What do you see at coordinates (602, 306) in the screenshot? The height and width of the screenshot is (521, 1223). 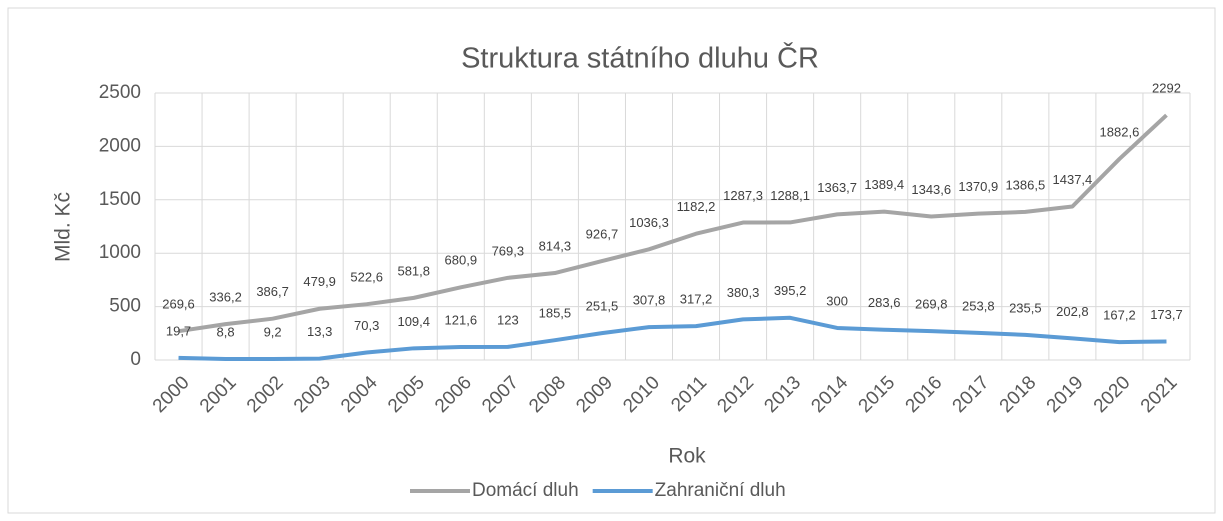 I see `data-label: 251,5` at bounding box center [602, 306].